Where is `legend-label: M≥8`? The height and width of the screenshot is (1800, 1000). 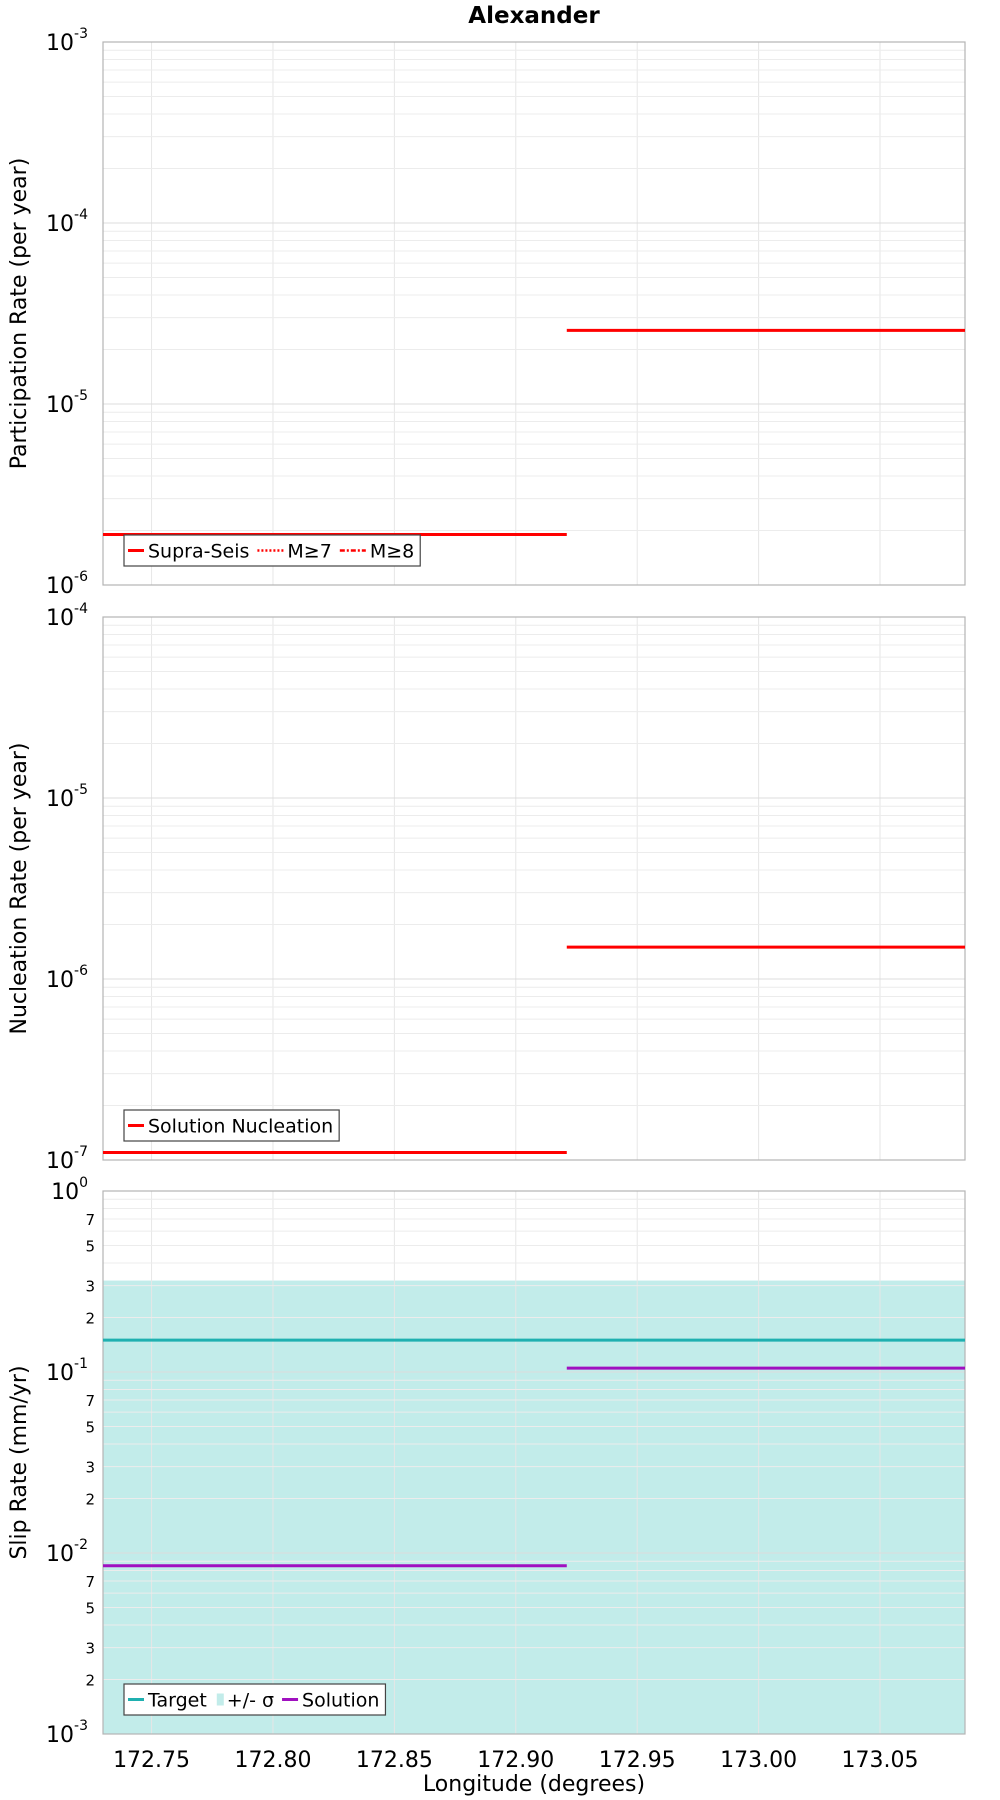
legend-label: M≥8 is located at coordinates (392, 552).